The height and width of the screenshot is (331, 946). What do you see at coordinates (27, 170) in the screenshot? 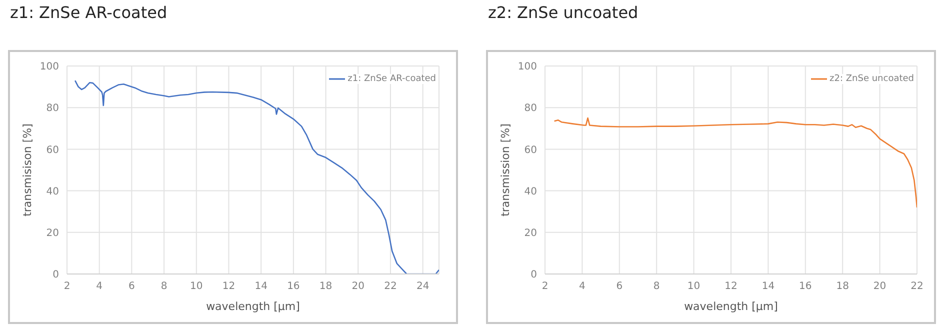
I see `y-axis-title: transmisison [%]` at bounding box center [27, 170].